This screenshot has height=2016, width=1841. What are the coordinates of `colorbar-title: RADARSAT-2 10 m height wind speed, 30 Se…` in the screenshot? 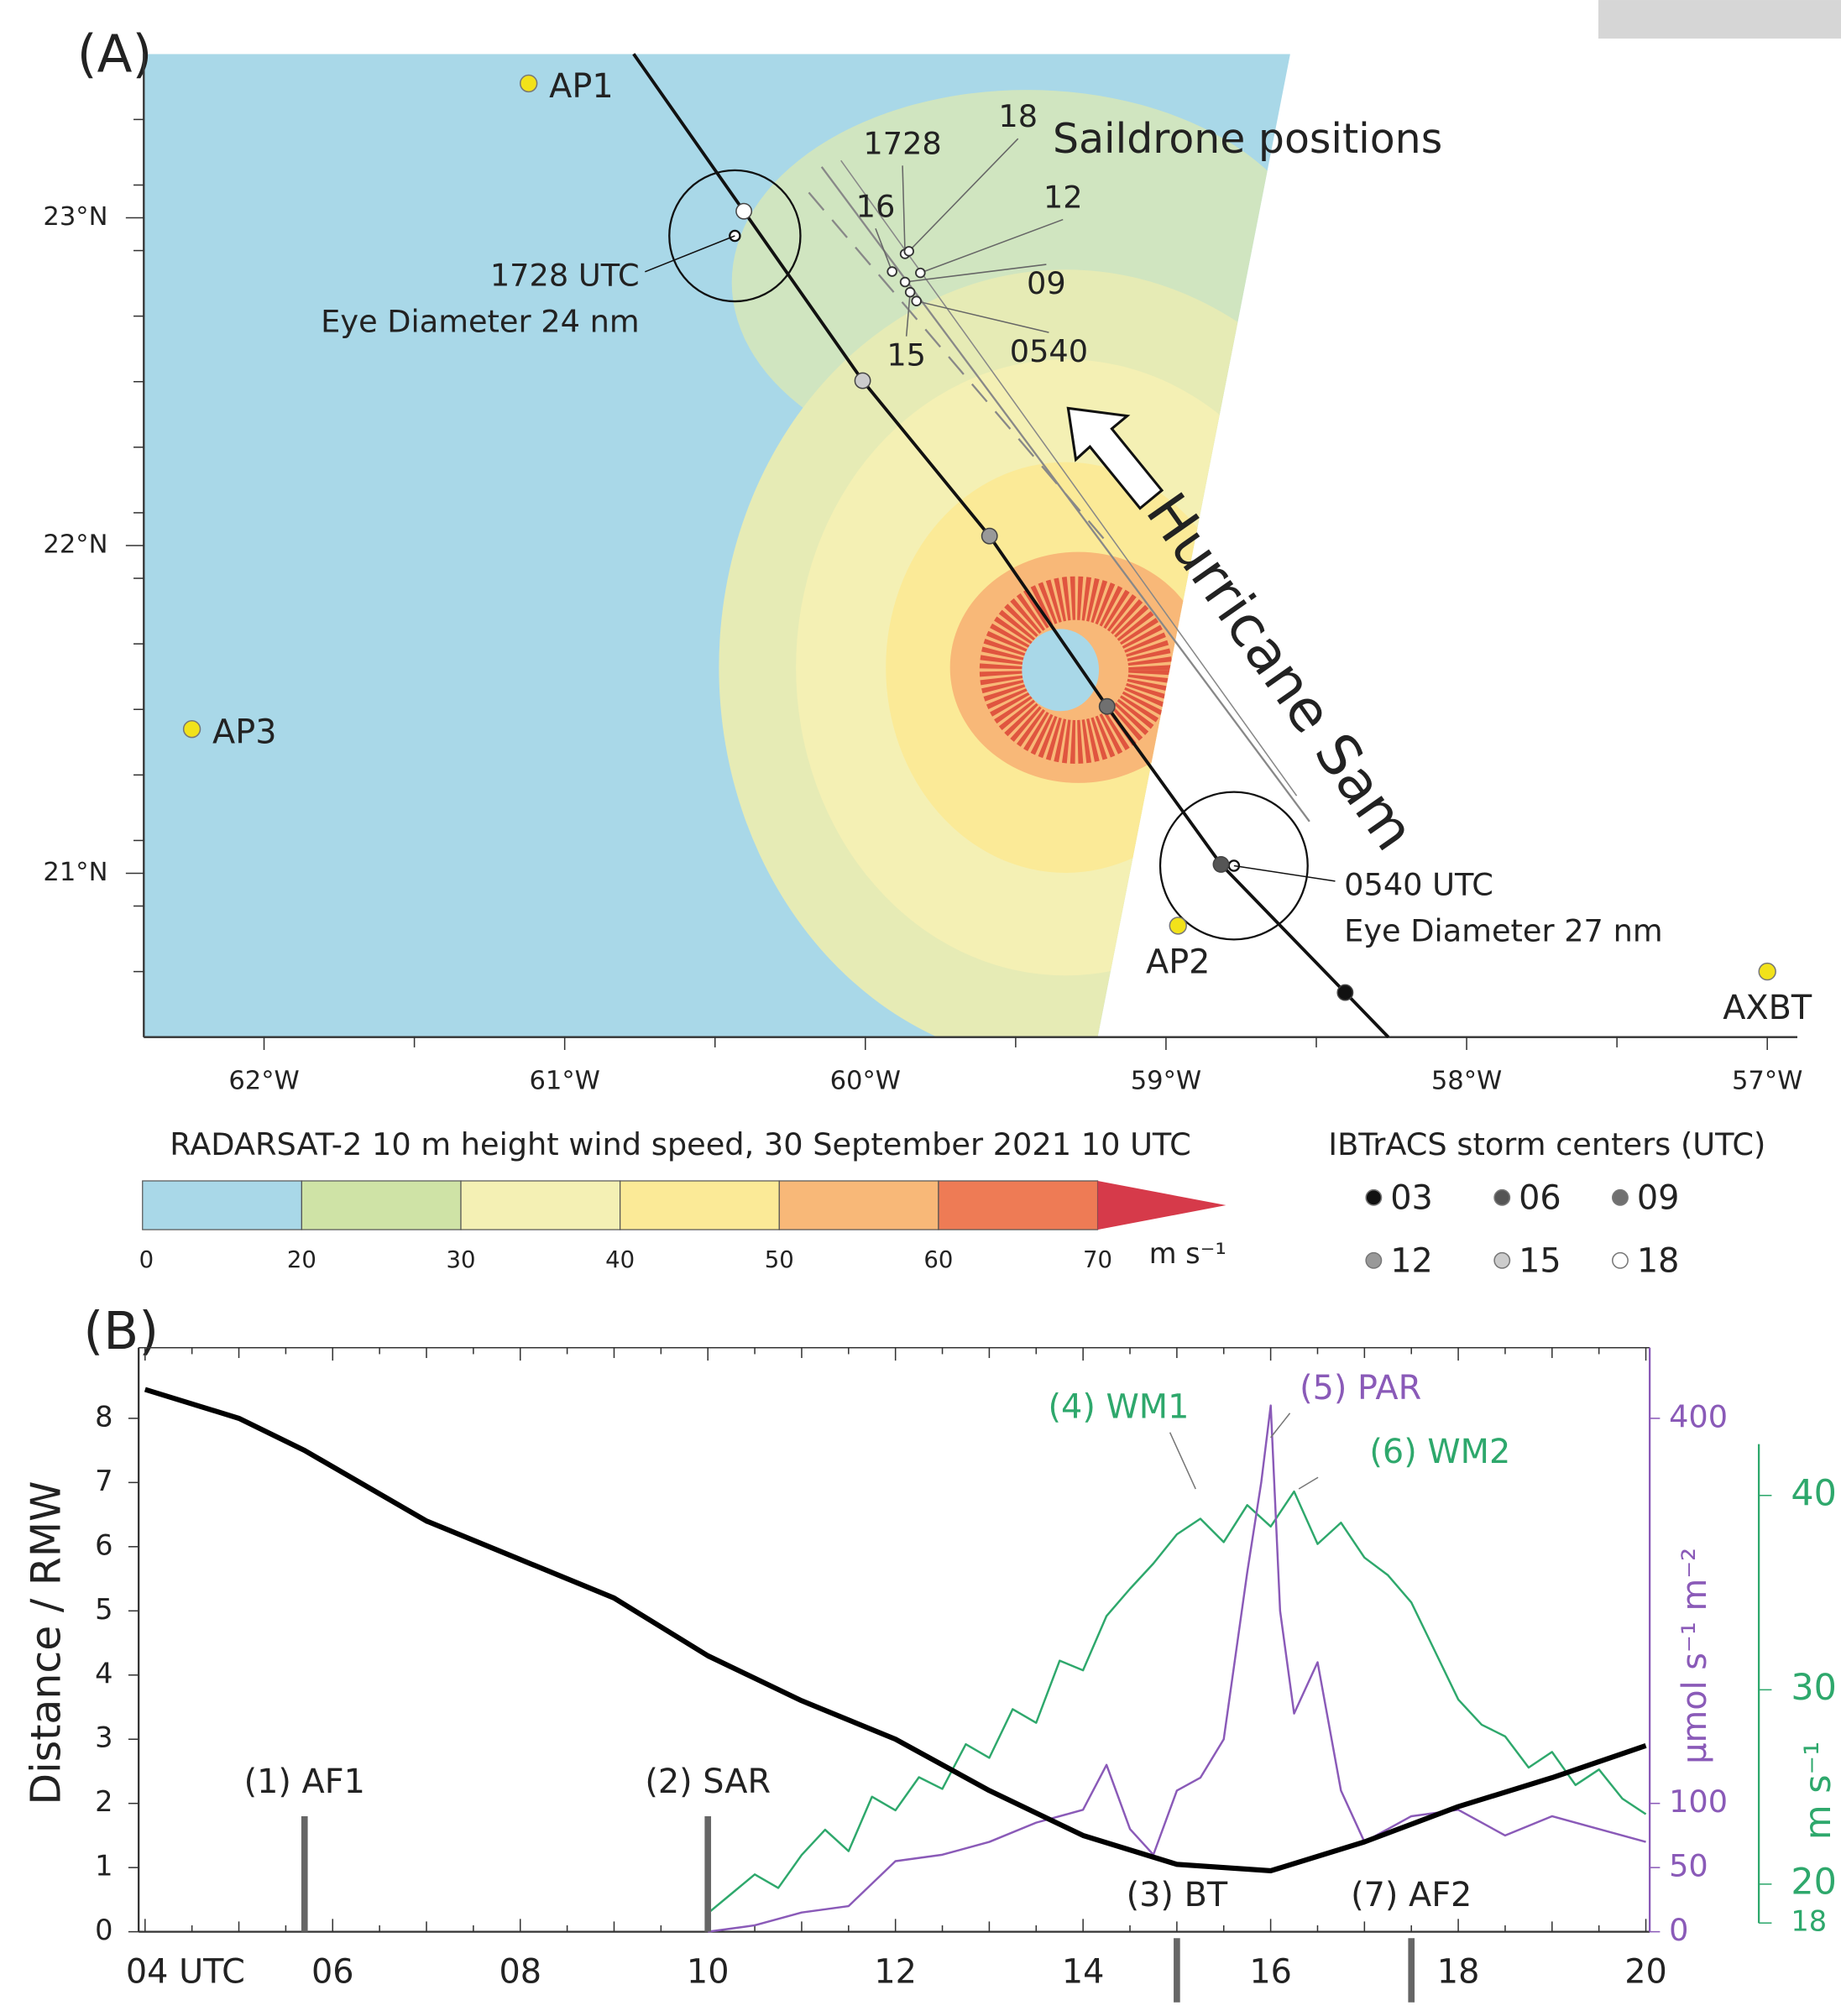 It's located at (680, 1144).